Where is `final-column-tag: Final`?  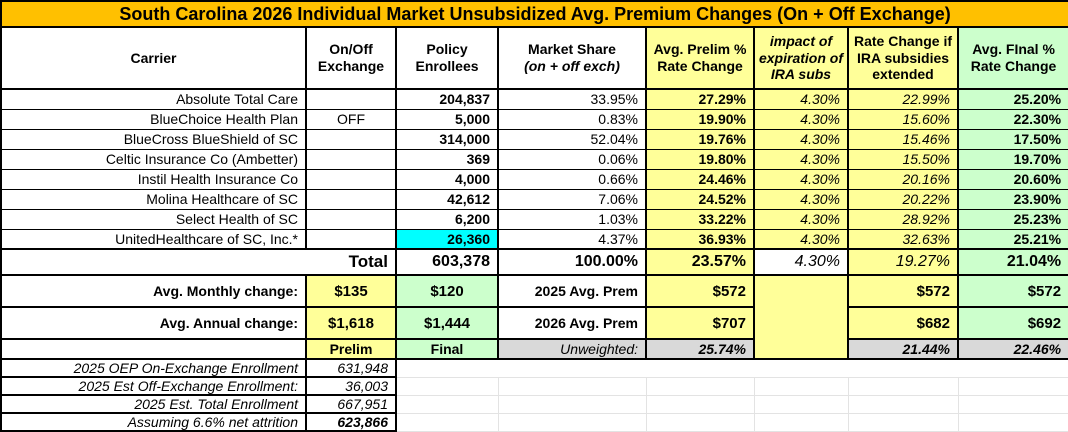 final-column-tag: Final is located at coordinates (447, 349).